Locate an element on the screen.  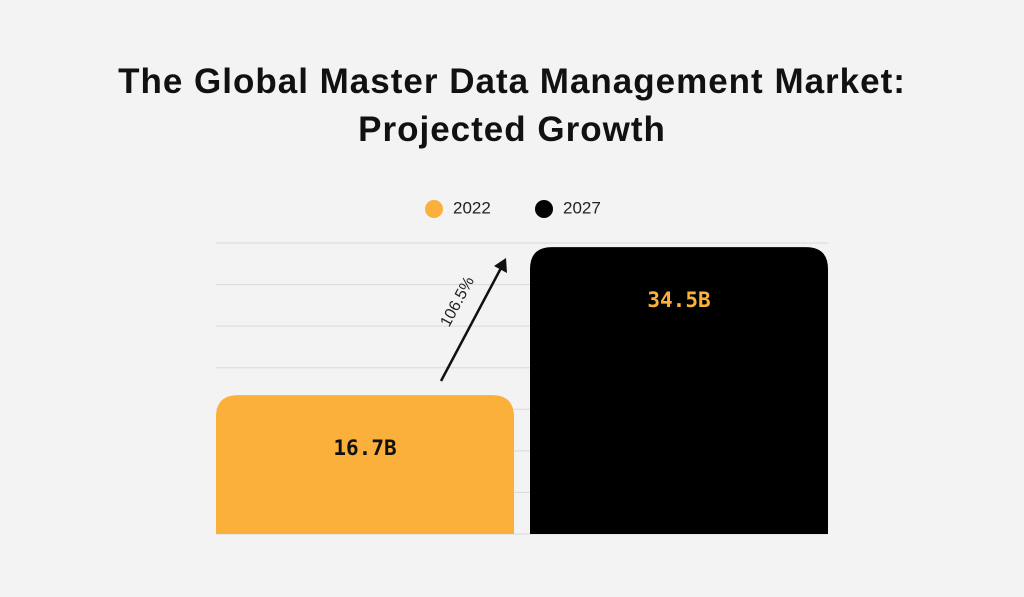
legend-label: 2027 is located at coordinates (582, 207).